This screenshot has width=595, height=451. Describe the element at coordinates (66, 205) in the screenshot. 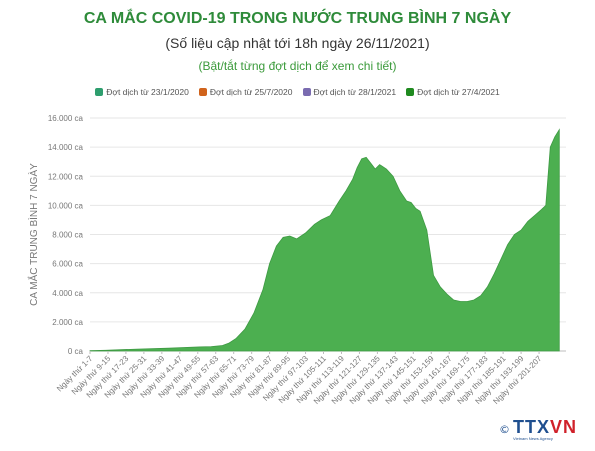

I see `y-tick-label: 10.000 ca` at that location.